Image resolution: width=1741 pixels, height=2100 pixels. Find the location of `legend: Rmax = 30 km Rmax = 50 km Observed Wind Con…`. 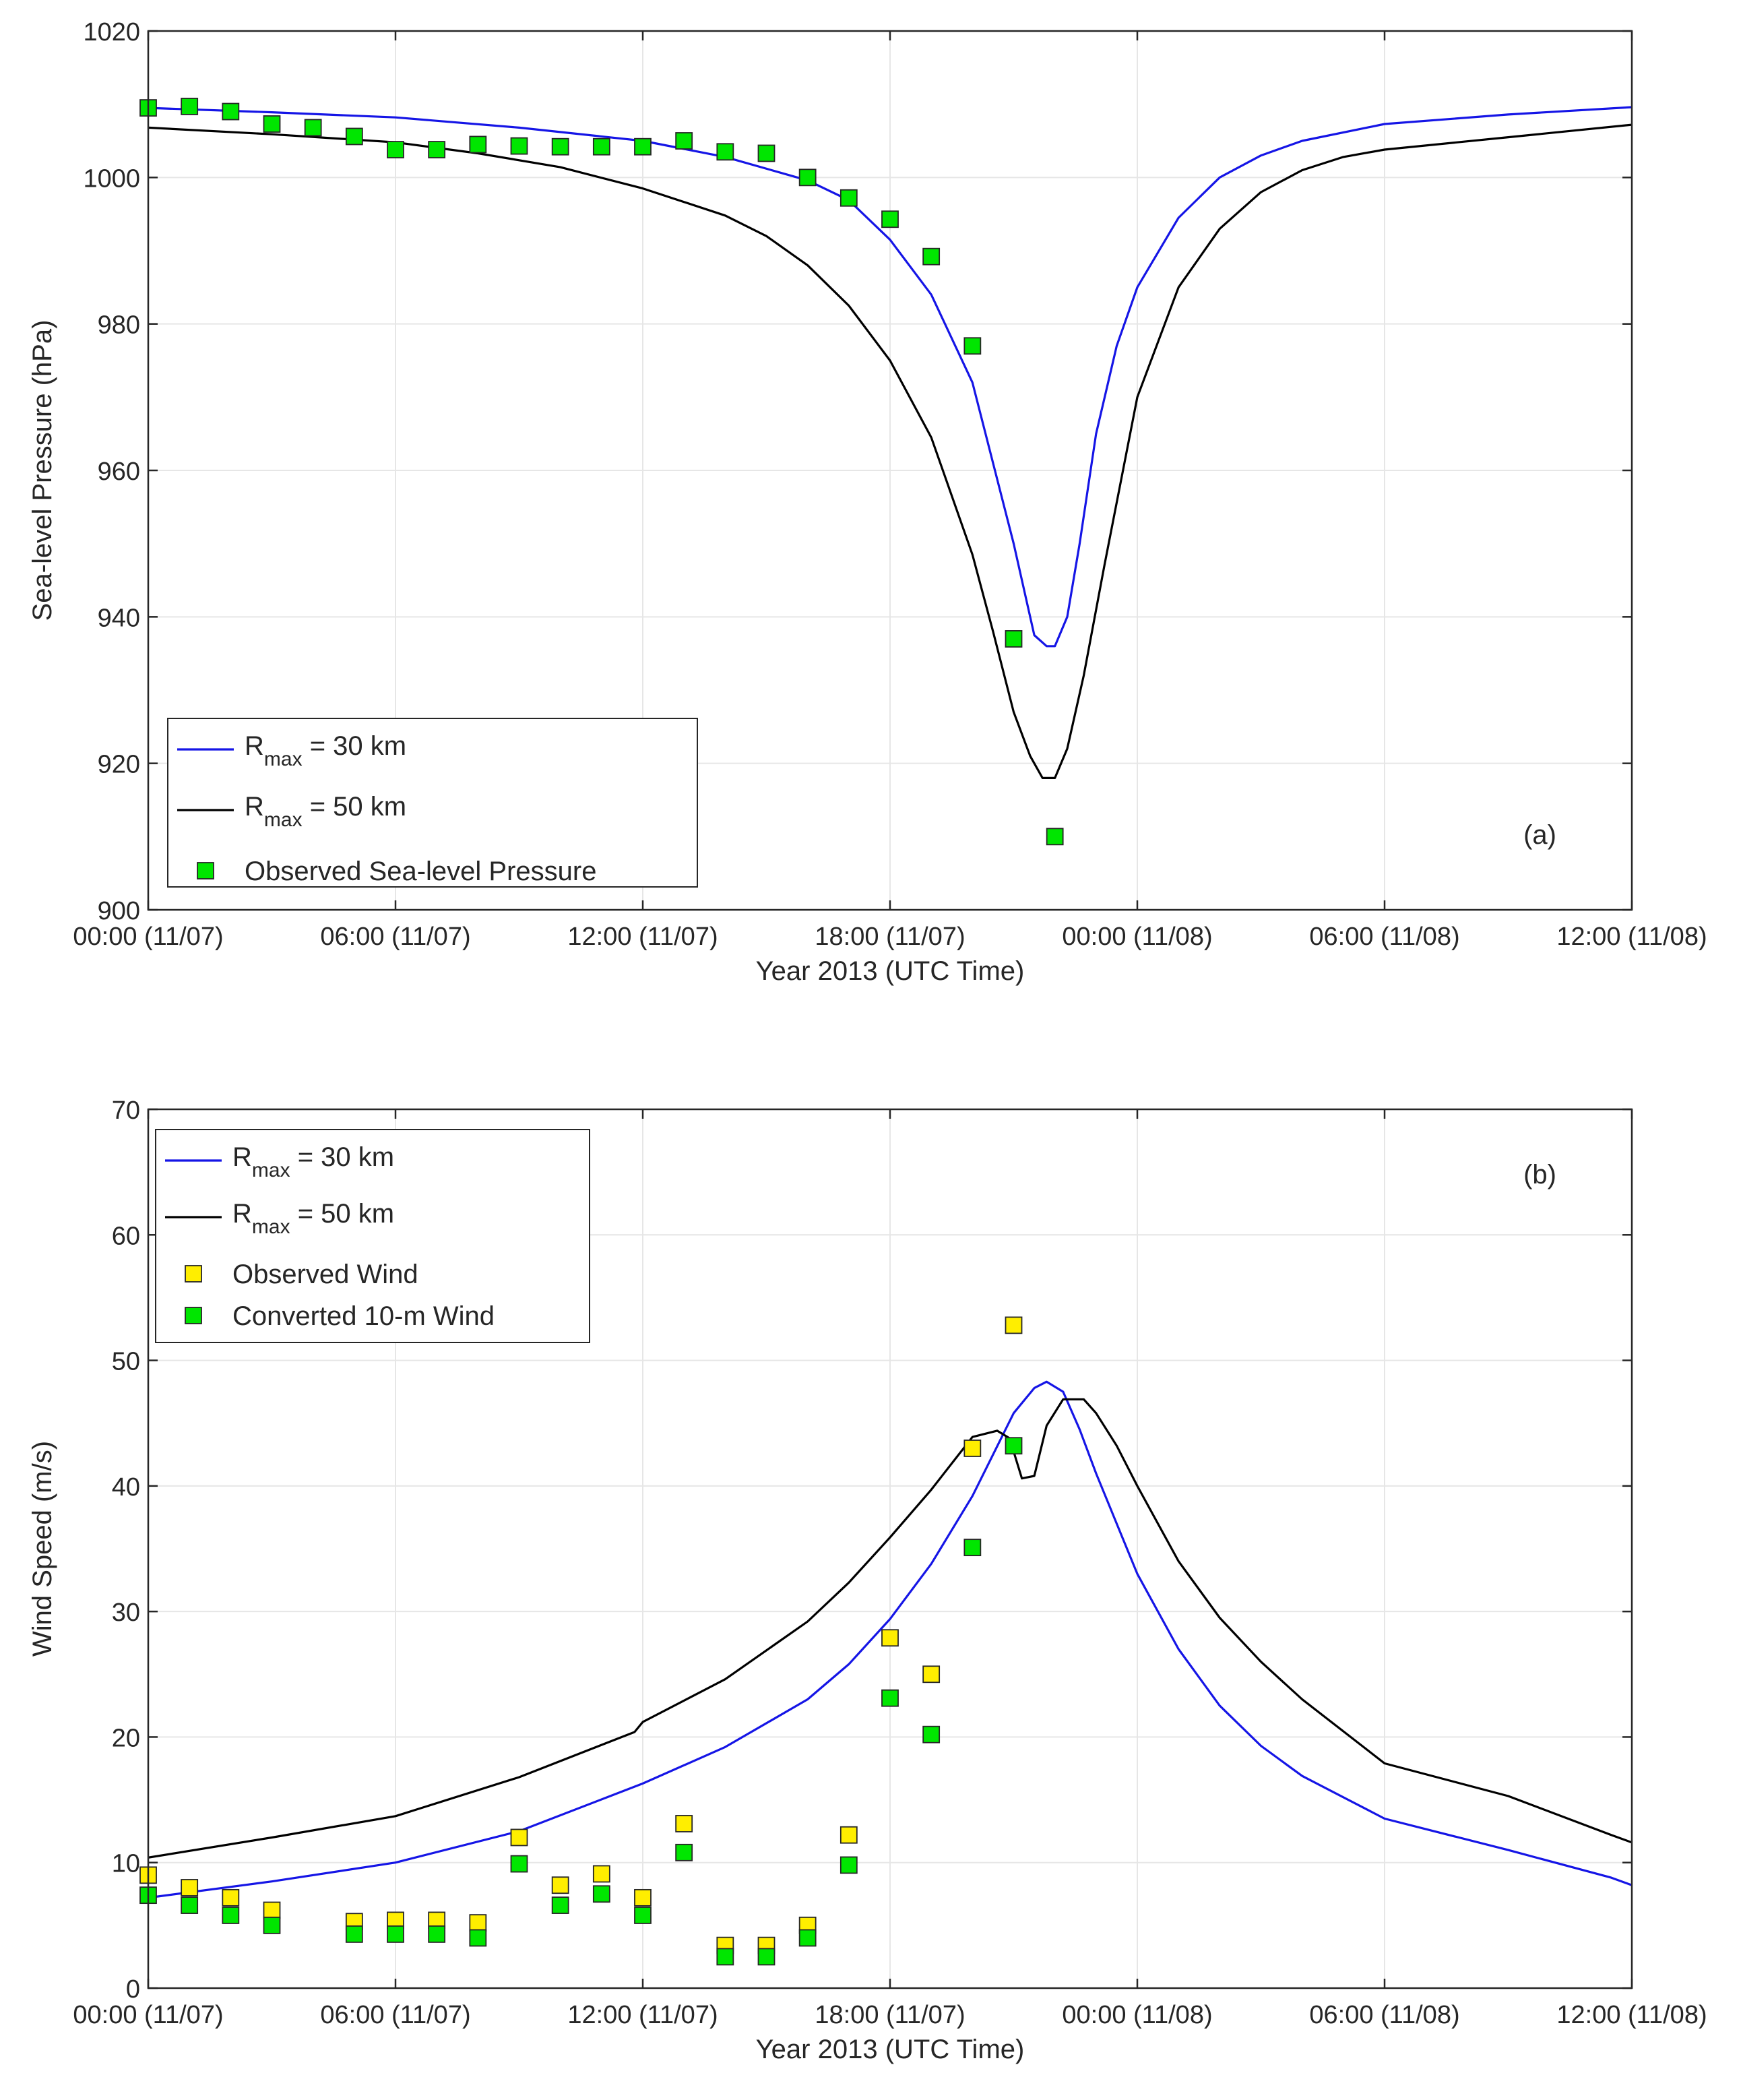

legend: Rmax = 30 km Rmax = 50 km Observed Wind Con… is located at coordinates (372, 1236).